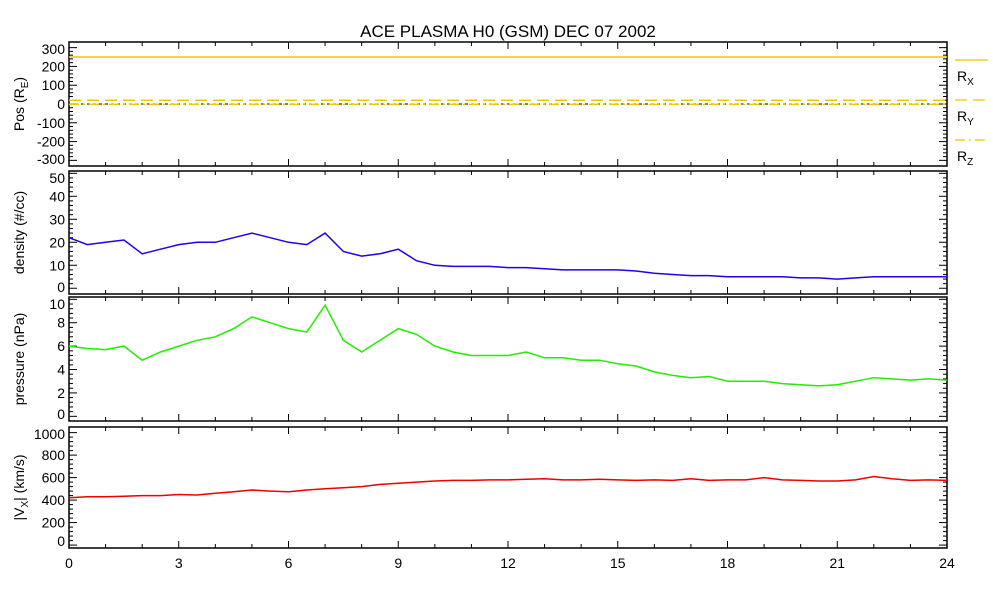  I want to click on y-label-main: density (#/cc), so click(19, 232).